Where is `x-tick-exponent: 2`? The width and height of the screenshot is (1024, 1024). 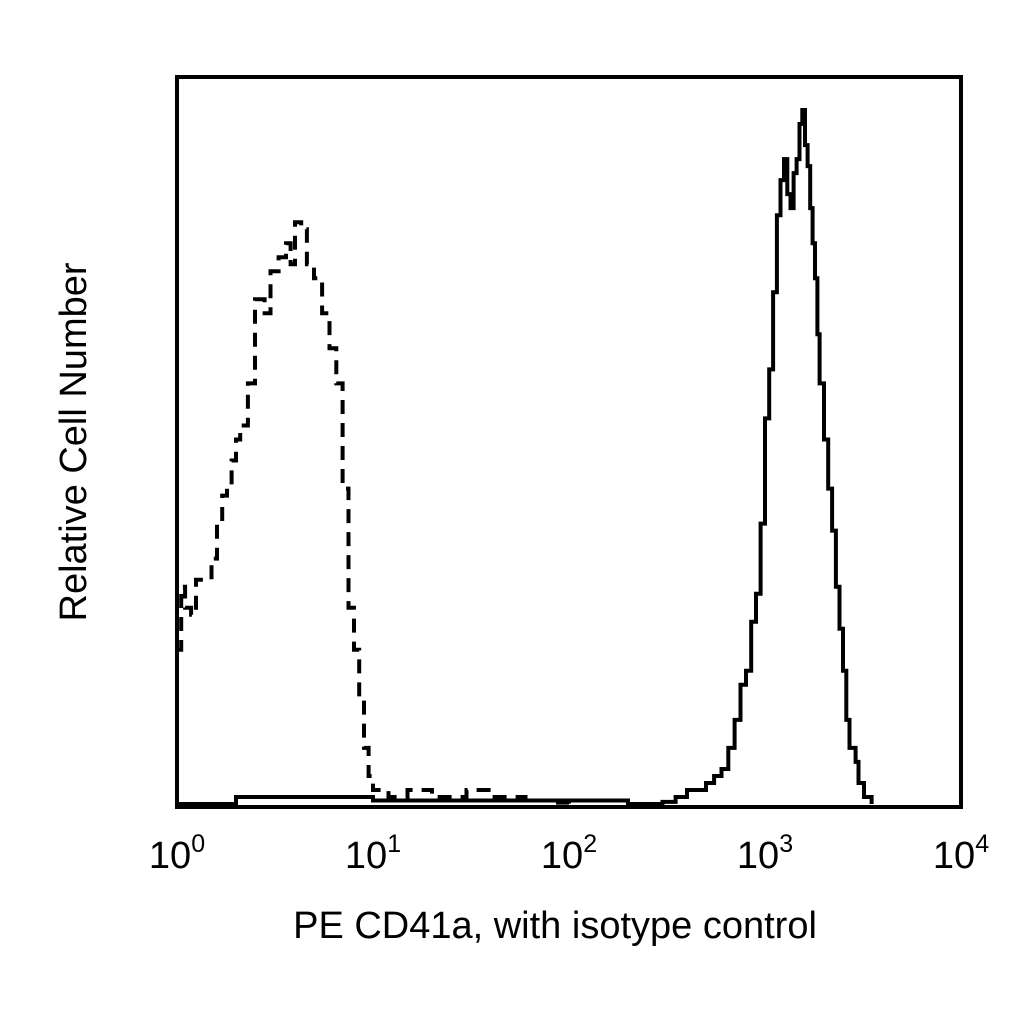 x-tick-exponent: 2 is located at coordinates (590, 844).